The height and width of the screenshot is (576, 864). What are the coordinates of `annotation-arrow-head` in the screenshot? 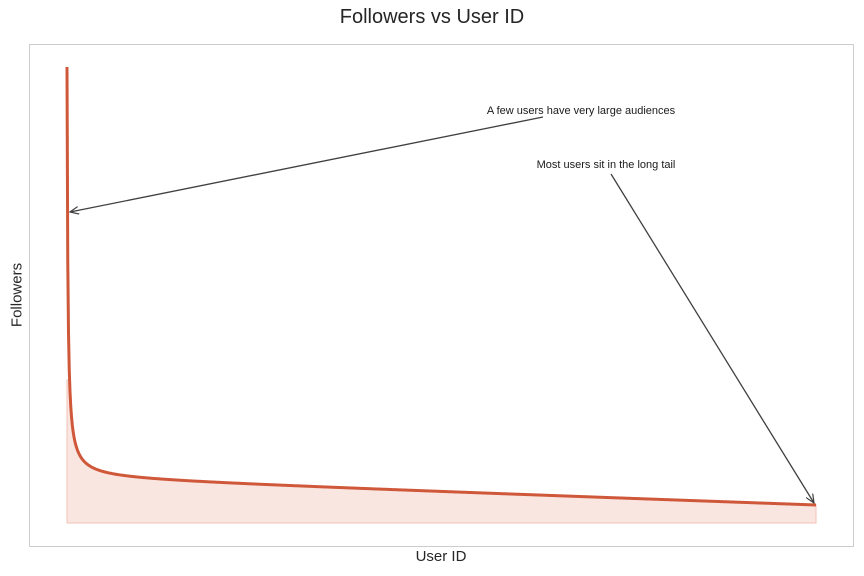 It's located at (307, 164).